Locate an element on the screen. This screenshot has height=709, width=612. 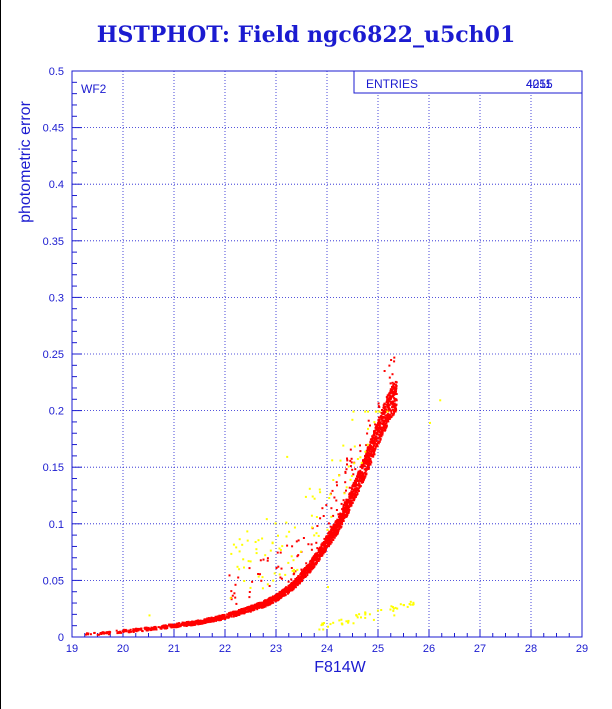
y-tick-label: 0.2 is located at coordinates (56, 412).